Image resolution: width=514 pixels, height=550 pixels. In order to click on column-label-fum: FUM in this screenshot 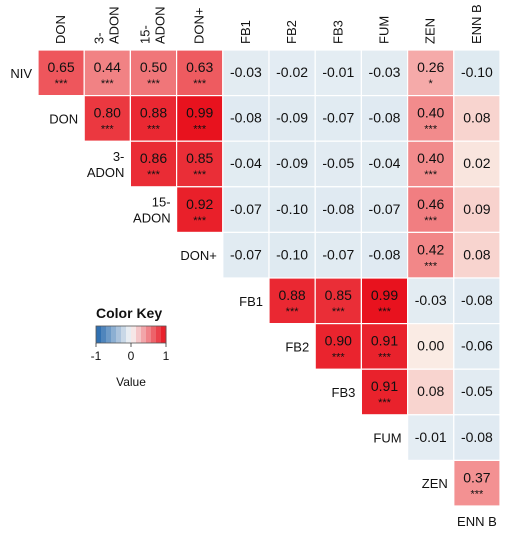, I will do `click(384, 30)`.